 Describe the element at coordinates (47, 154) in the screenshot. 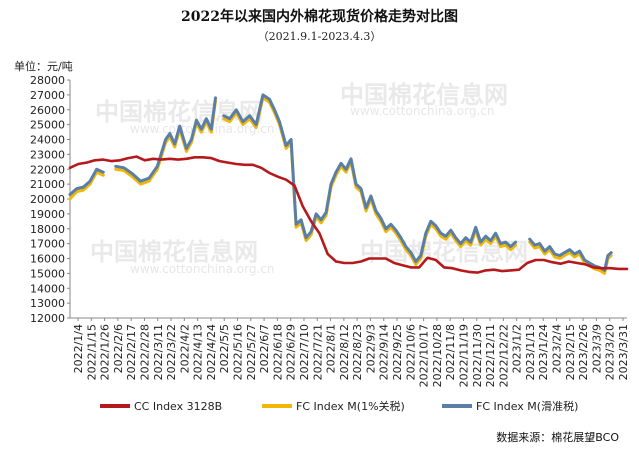

I see `y-tick-label: 23000` at that location.